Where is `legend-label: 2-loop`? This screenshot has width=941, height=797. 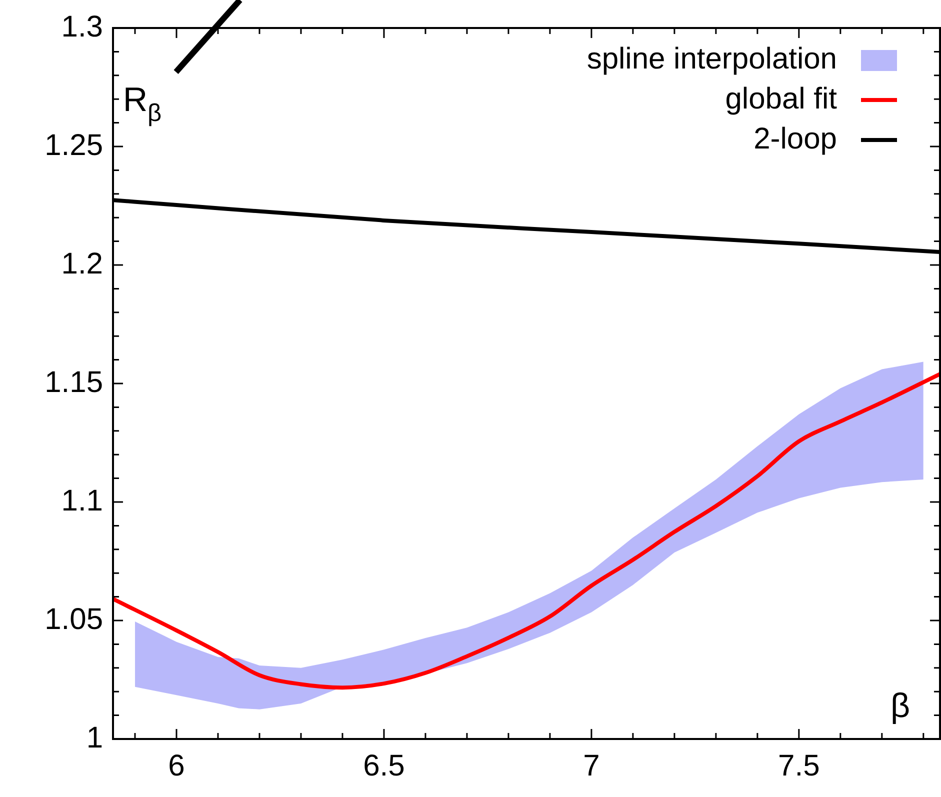 legend-label: 2-loop is located at coordinates (795, 139).